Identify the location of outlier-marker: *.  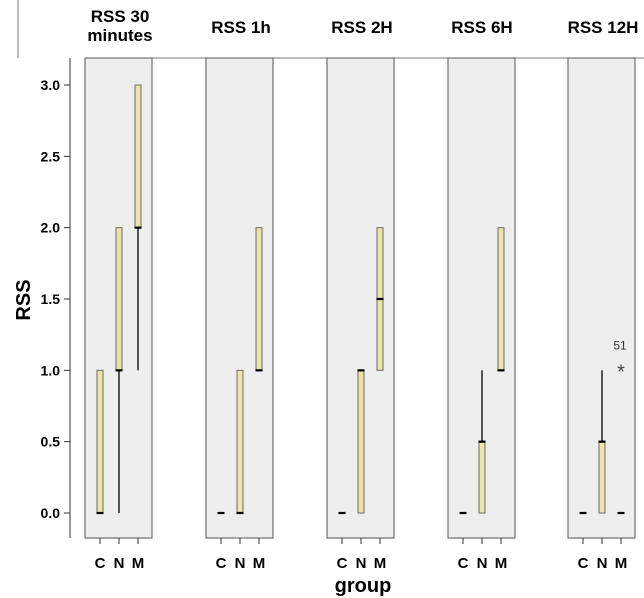
(621, 372).